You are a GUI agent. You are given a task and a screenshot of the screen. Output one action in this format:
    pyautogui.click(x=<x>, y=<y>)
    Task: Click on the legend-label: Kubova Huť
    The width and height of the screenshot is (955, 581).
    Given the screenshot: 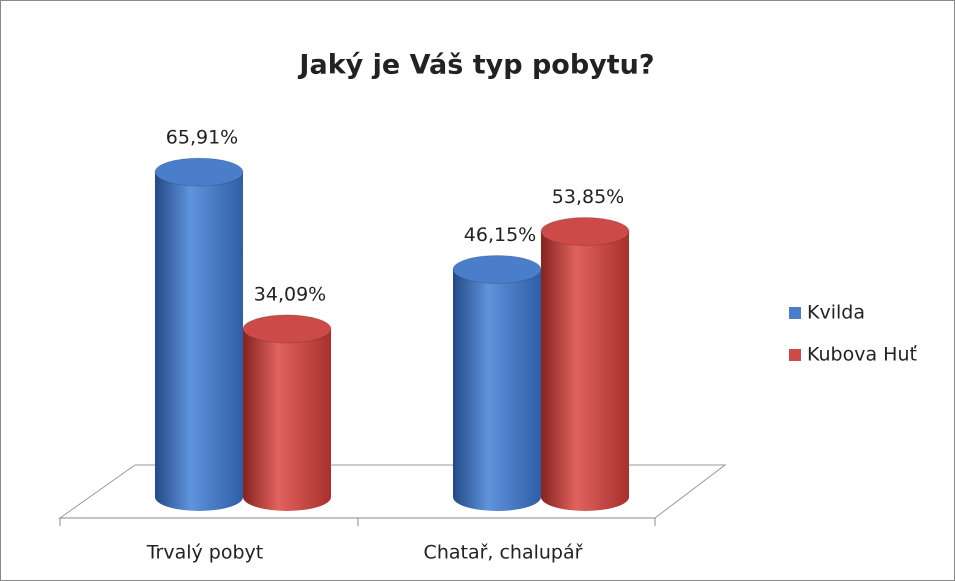 What is the action you would take?
    pyautogui.click(x=862, y=355)
    